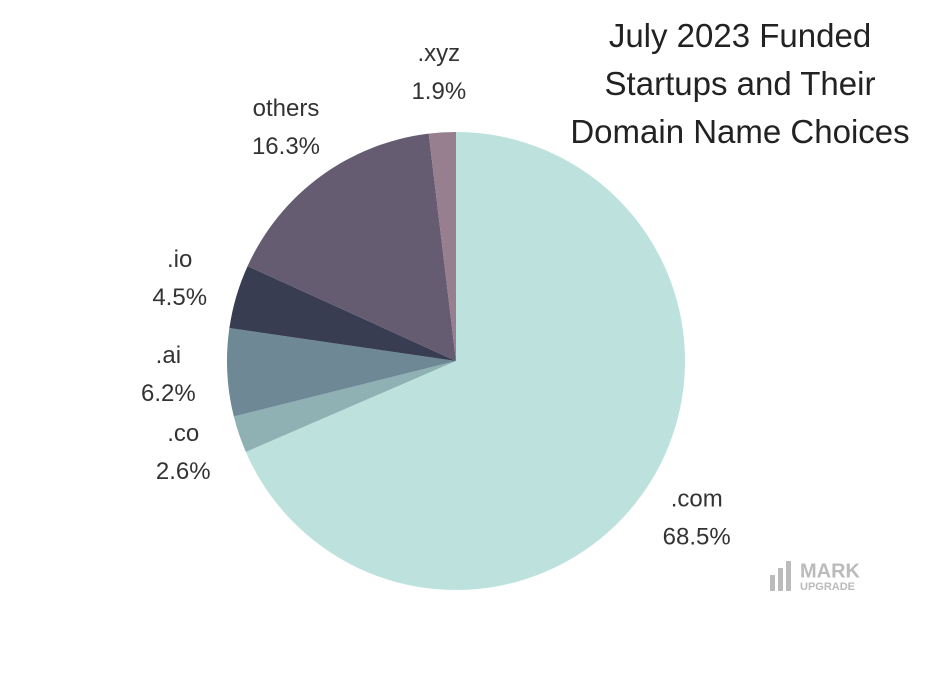  What do you see at coordinates (183, 471) in the screenshot?
I see `slice-value: 2.6%` at bounding box center [183, 471].